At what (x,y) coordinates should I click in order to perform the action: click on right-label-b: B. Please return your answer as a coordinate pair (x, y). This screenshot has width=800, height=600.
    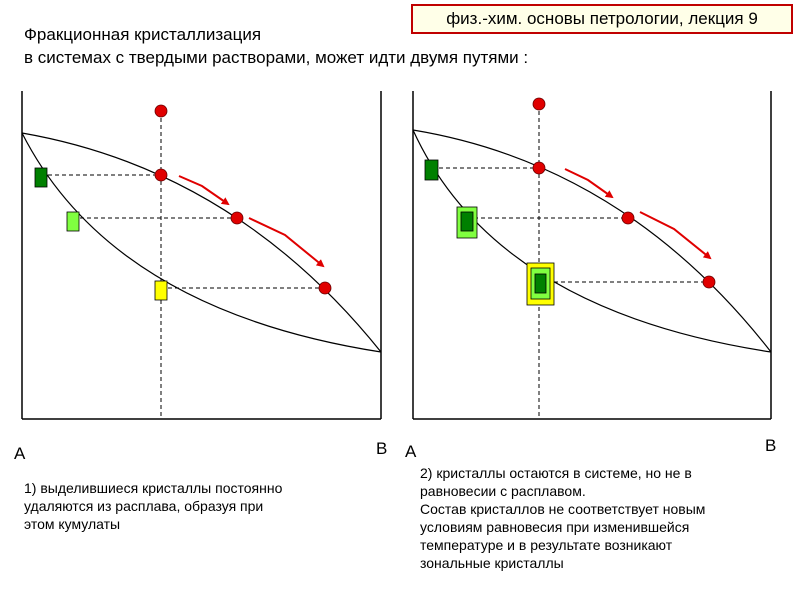
    Looking at the image, I should click on (771, 445).